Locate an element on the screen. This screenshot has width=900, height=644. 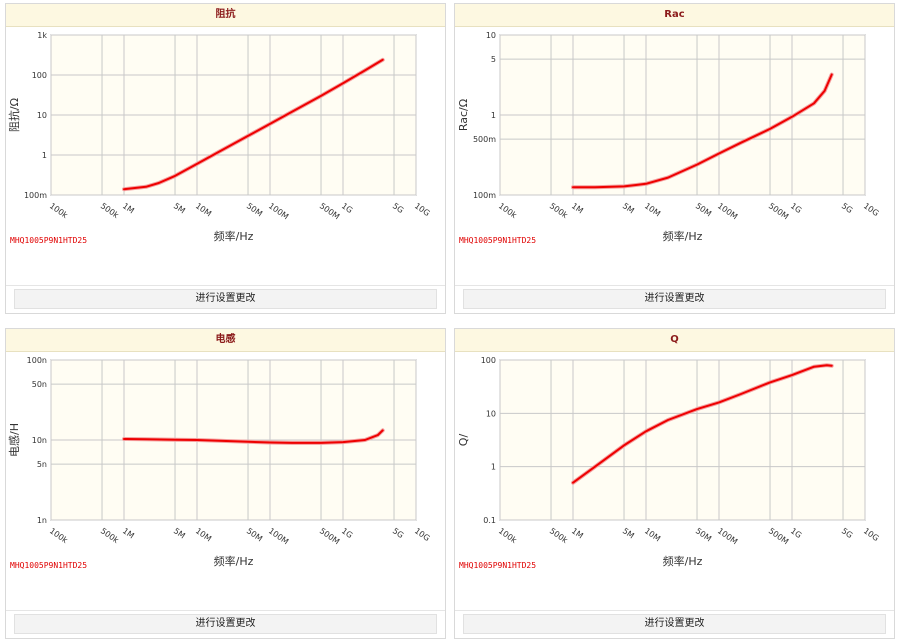
y-axis-label: Rac/Ω is located at coordinates (463, 115).